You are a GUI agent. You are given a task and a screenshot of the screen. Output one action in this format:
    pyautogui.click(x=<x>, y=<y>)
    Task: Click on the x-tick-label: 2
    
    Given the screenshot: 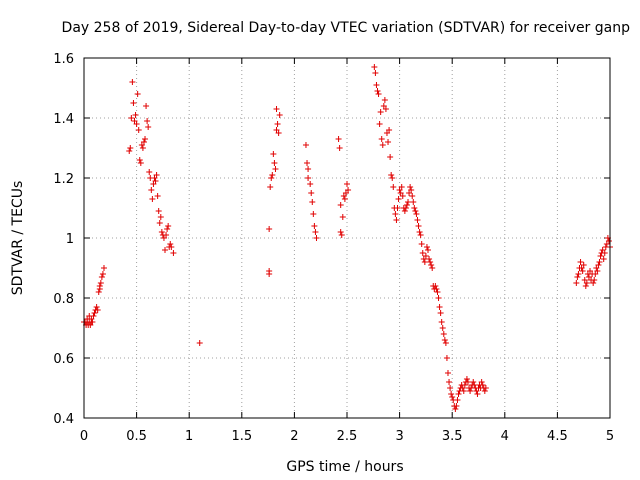 What is the action you would take?
    pyautogui.click(x=294, y=436)
    